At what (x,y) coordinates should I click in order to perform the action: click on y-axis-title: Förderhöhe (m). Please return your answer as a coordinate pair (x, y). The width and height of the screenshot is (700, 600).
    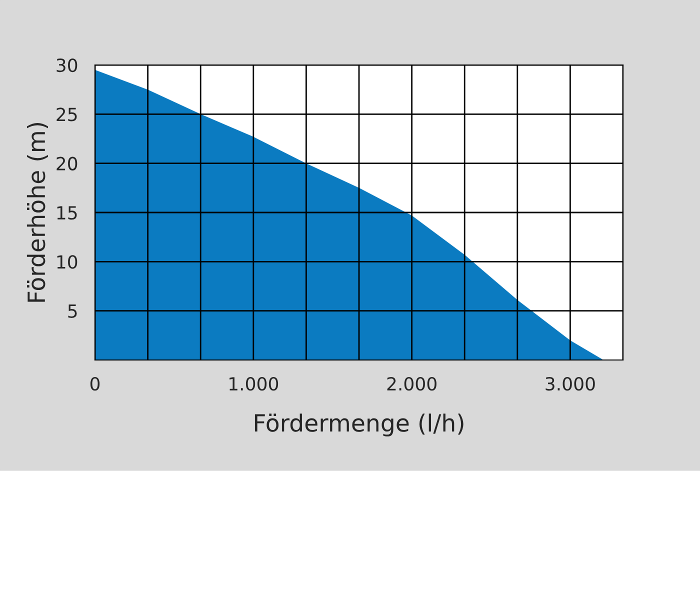
    Looking at the image, I should click on (37, 212).